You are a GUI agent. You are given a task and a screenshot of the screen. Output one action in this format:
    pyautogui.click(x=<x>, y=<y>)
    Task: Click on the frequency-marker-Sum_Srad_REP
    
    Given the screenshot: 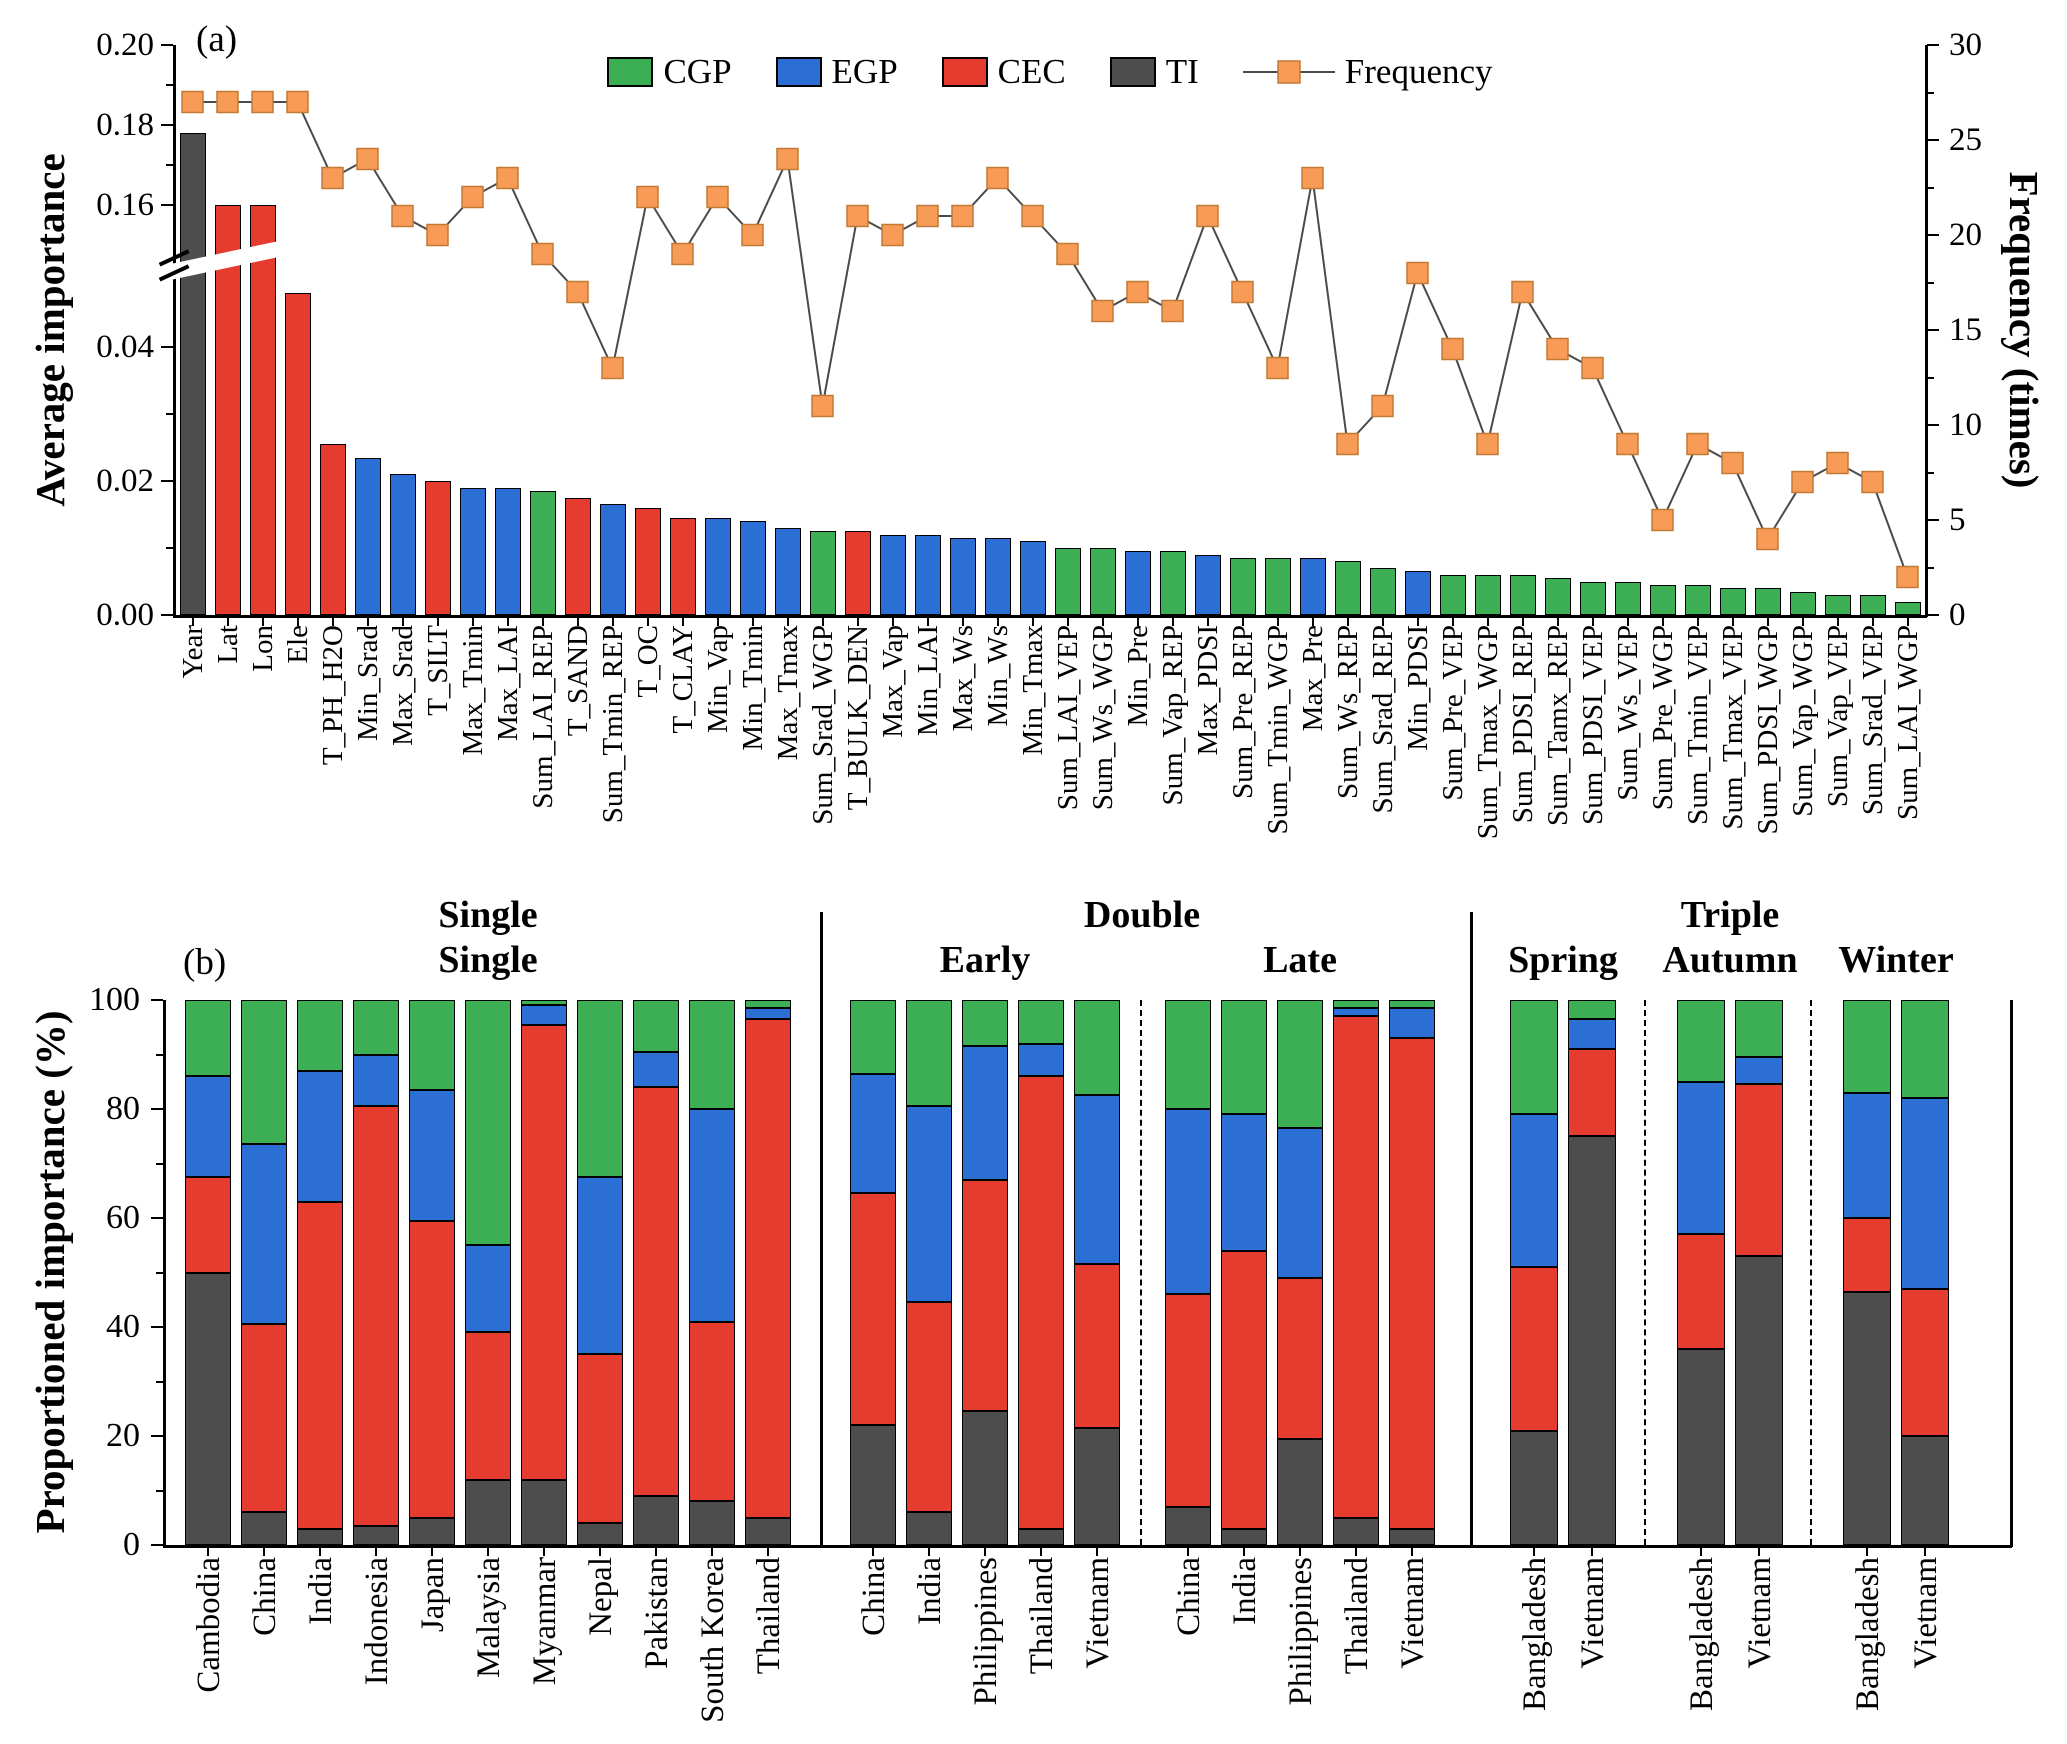 What is the action you would take?
    pyautogui.click(x=1382, y=406)
    